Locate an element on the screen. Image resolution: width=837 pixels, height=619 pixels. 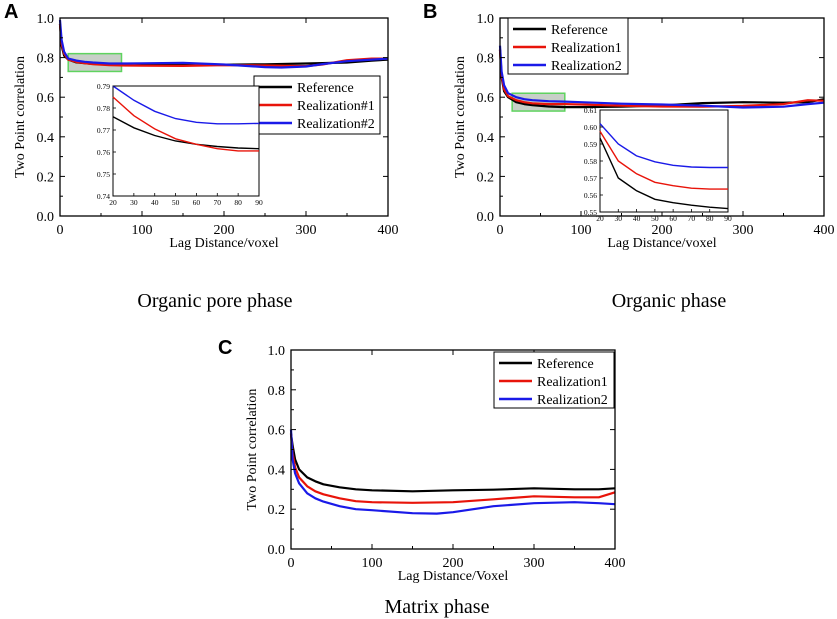
inset-y-tick-label: 0.61 is located at coordinates (590, 110).